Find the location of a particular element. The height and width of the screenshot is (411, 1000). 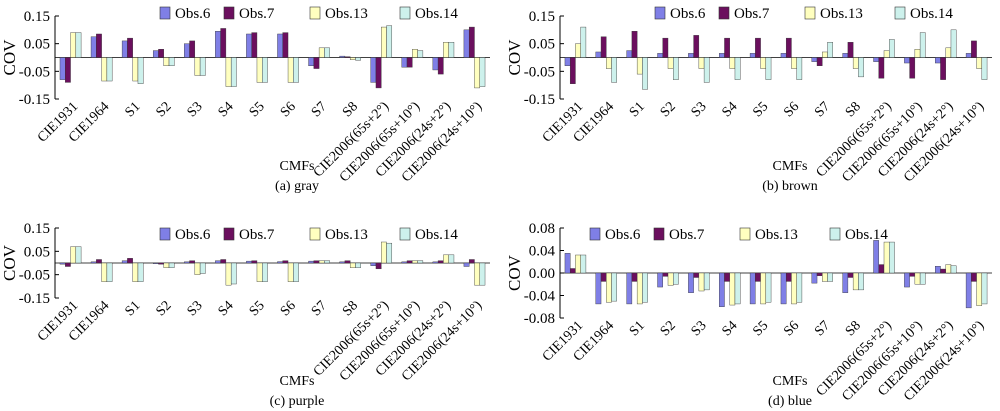

y-tick-label: 0.00 is located at coordinates (542, 274).